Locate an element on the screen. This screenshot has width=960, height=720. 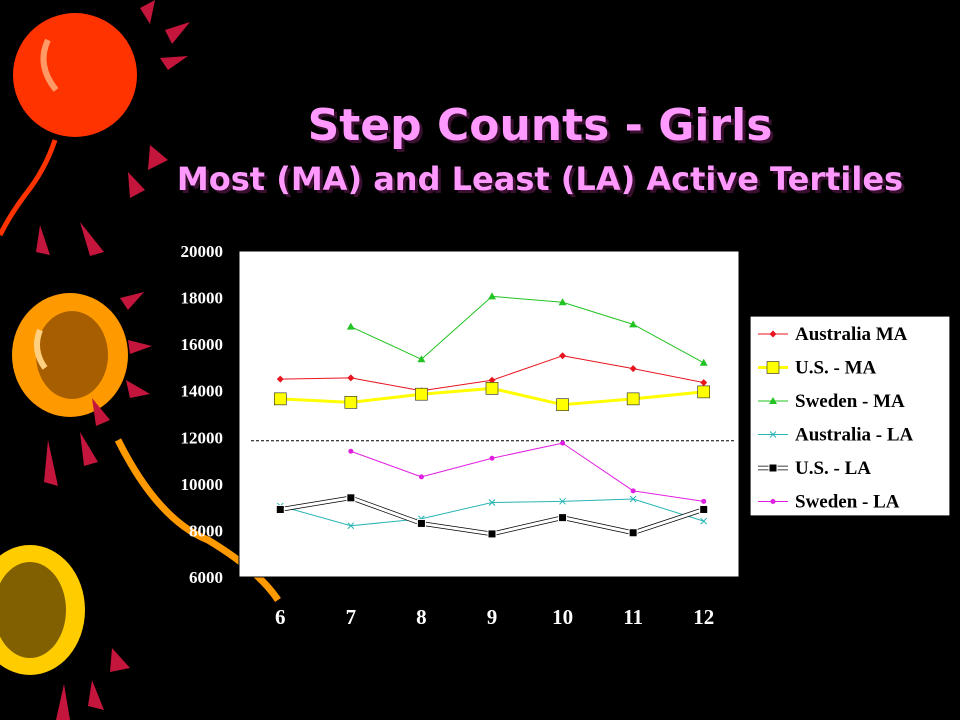
y-tick-label: 12000 is located at coordinates (202, 437).